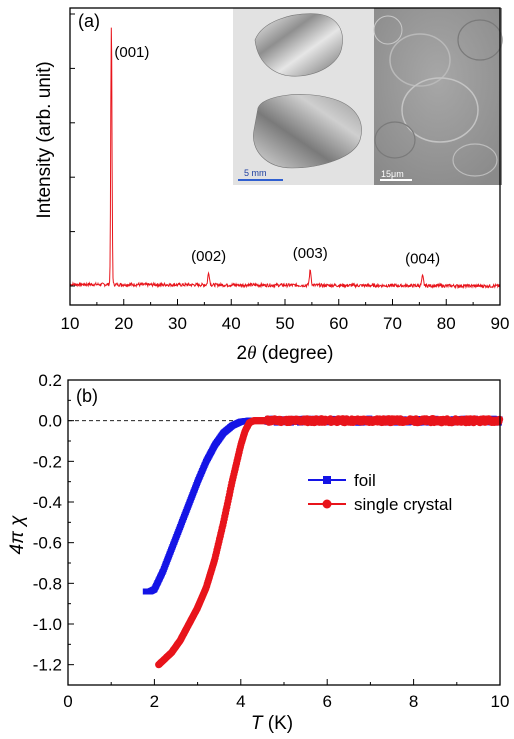 The height and width of the screenshot is (739, 514). I want to click on susceptibility-y-tick-label: -0.6, so click(47, 543).